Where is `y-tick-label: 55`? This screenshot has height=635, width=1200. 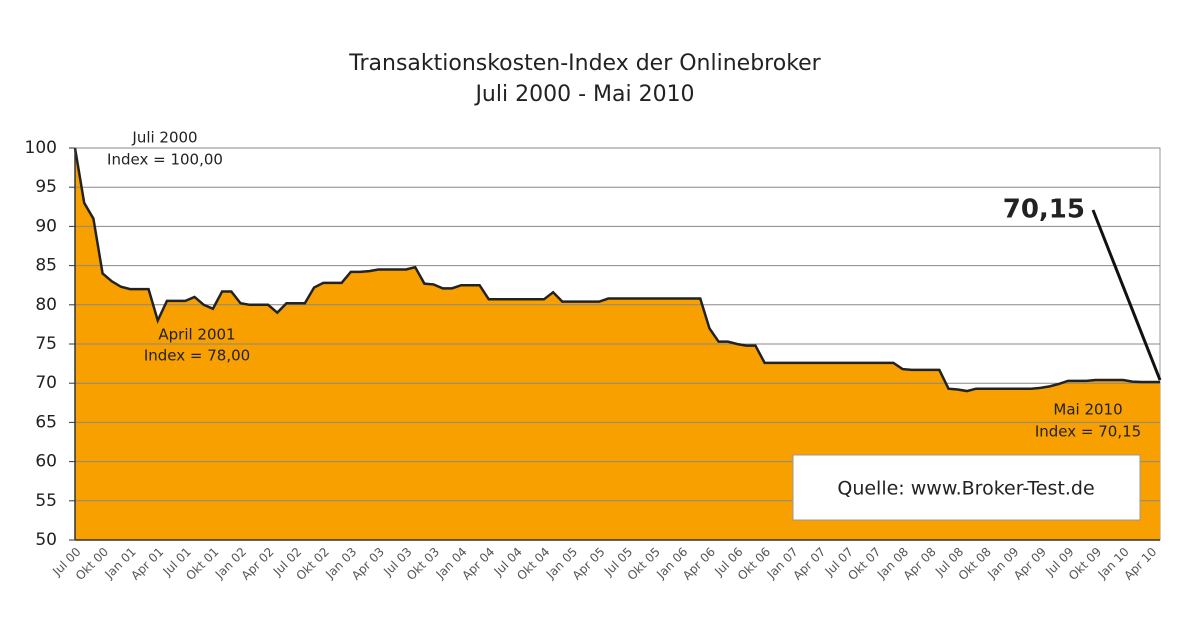 y-tick-label: 55 is located at coordinates (46, 501).